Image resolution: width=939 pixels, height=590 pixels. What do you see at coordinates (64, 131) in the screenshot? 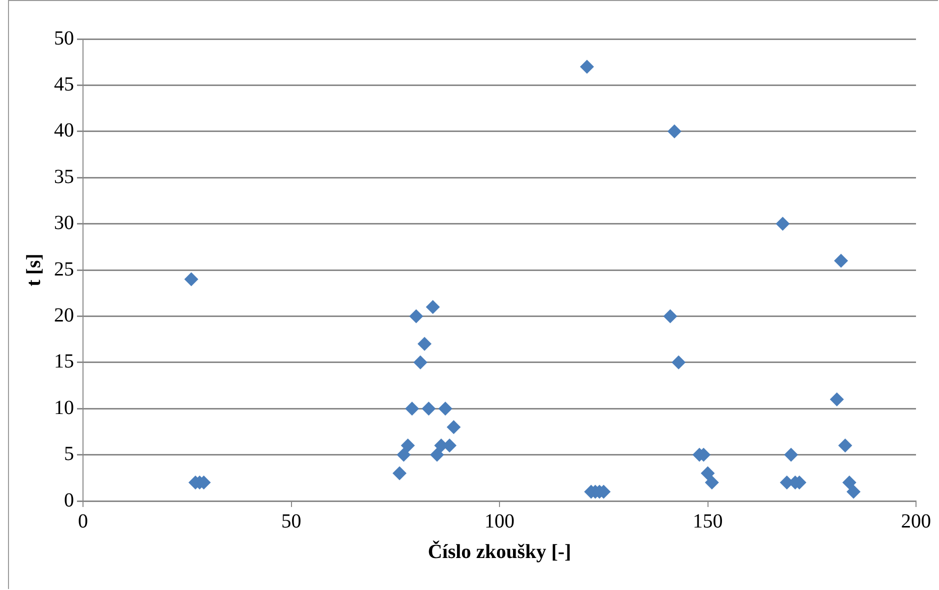
I see `y-tick-label: 40` at bounding box center [64, 131].